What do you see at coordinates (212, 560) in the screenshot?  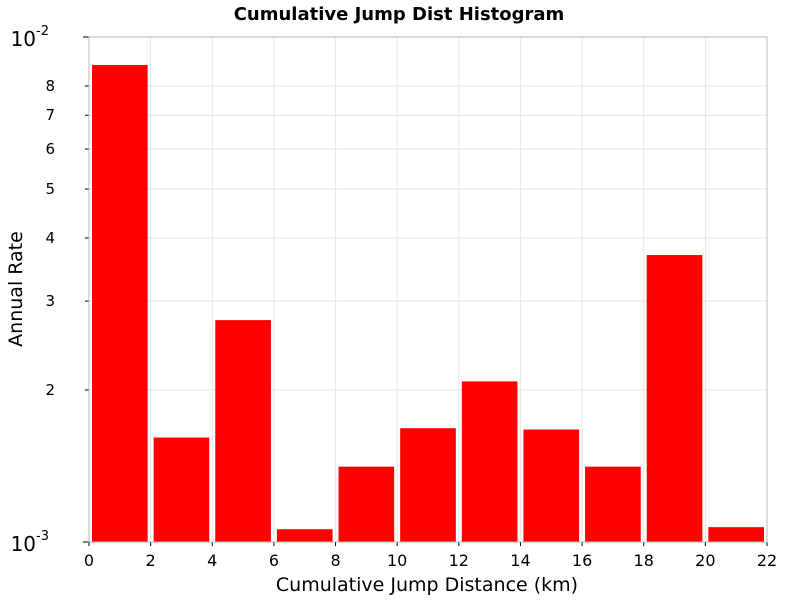 I see `x-tick-label: 4` at bounding box center [212, 560].